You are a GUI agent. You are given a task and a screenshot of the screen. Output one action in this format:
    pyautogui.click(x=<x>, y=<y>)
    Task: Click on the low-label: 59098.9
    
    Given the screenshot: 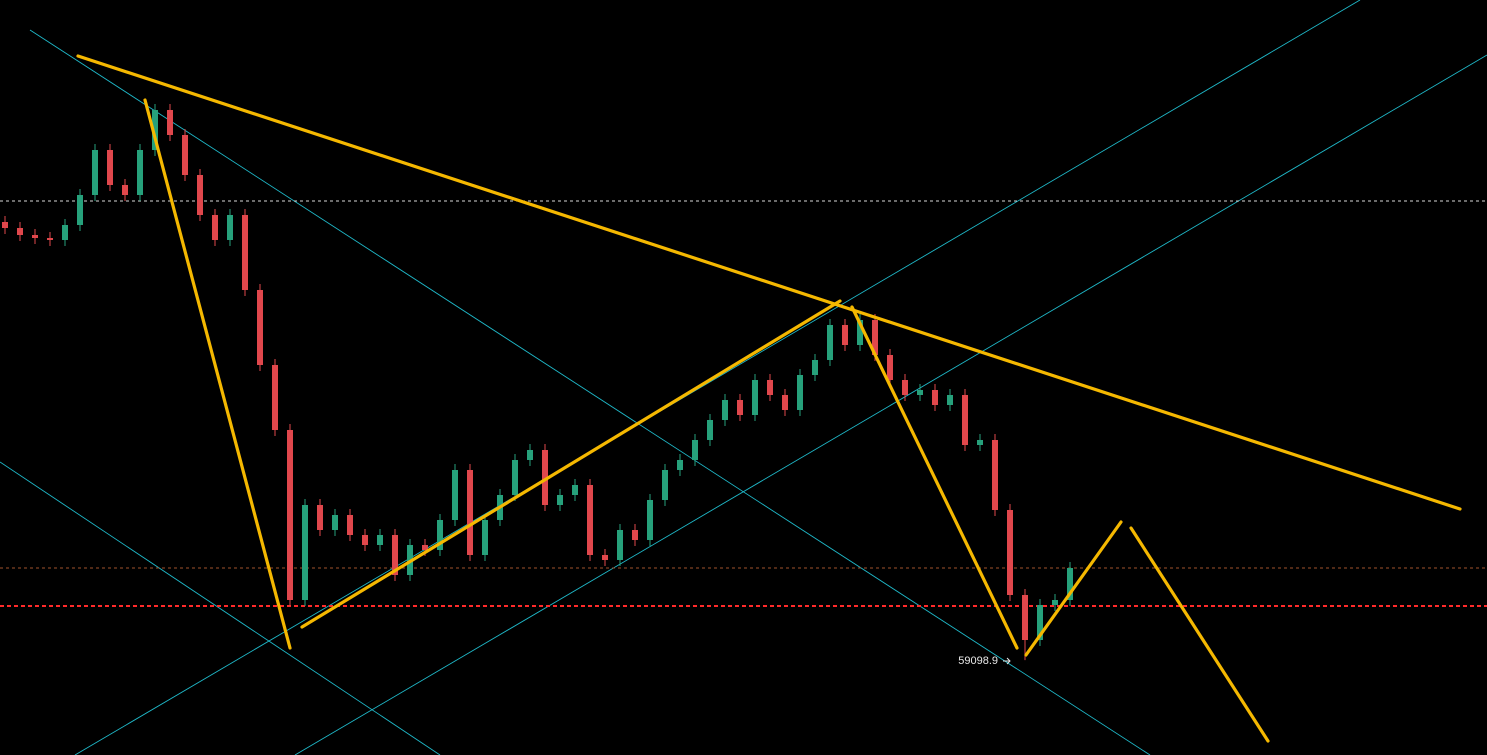 What is the action you would take?
    pyautogui.click(x=978, y=661)
    